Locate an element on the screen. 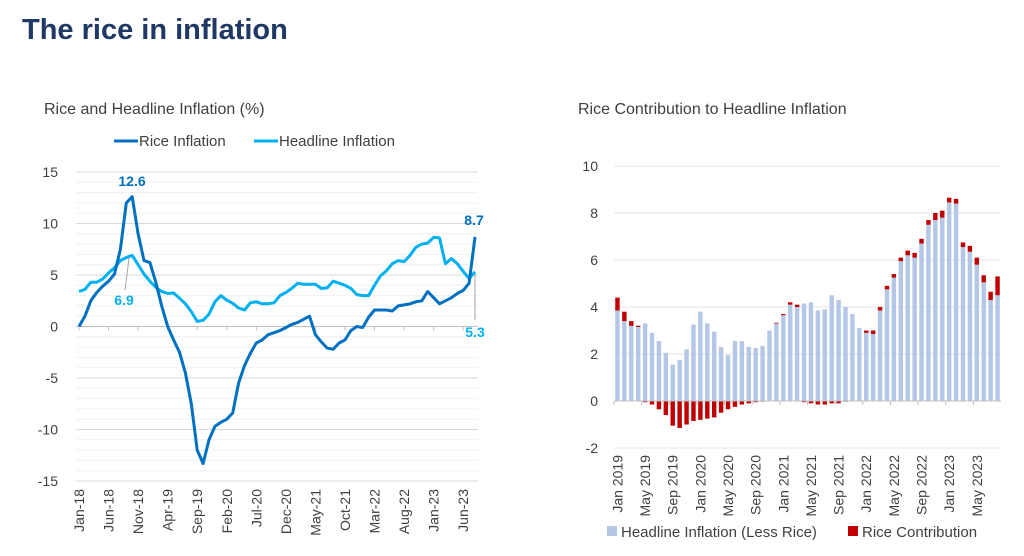 This screenshot has height=556, width=1024. x-tick-label: Jan 2021 is located at coordinates (783, 484).